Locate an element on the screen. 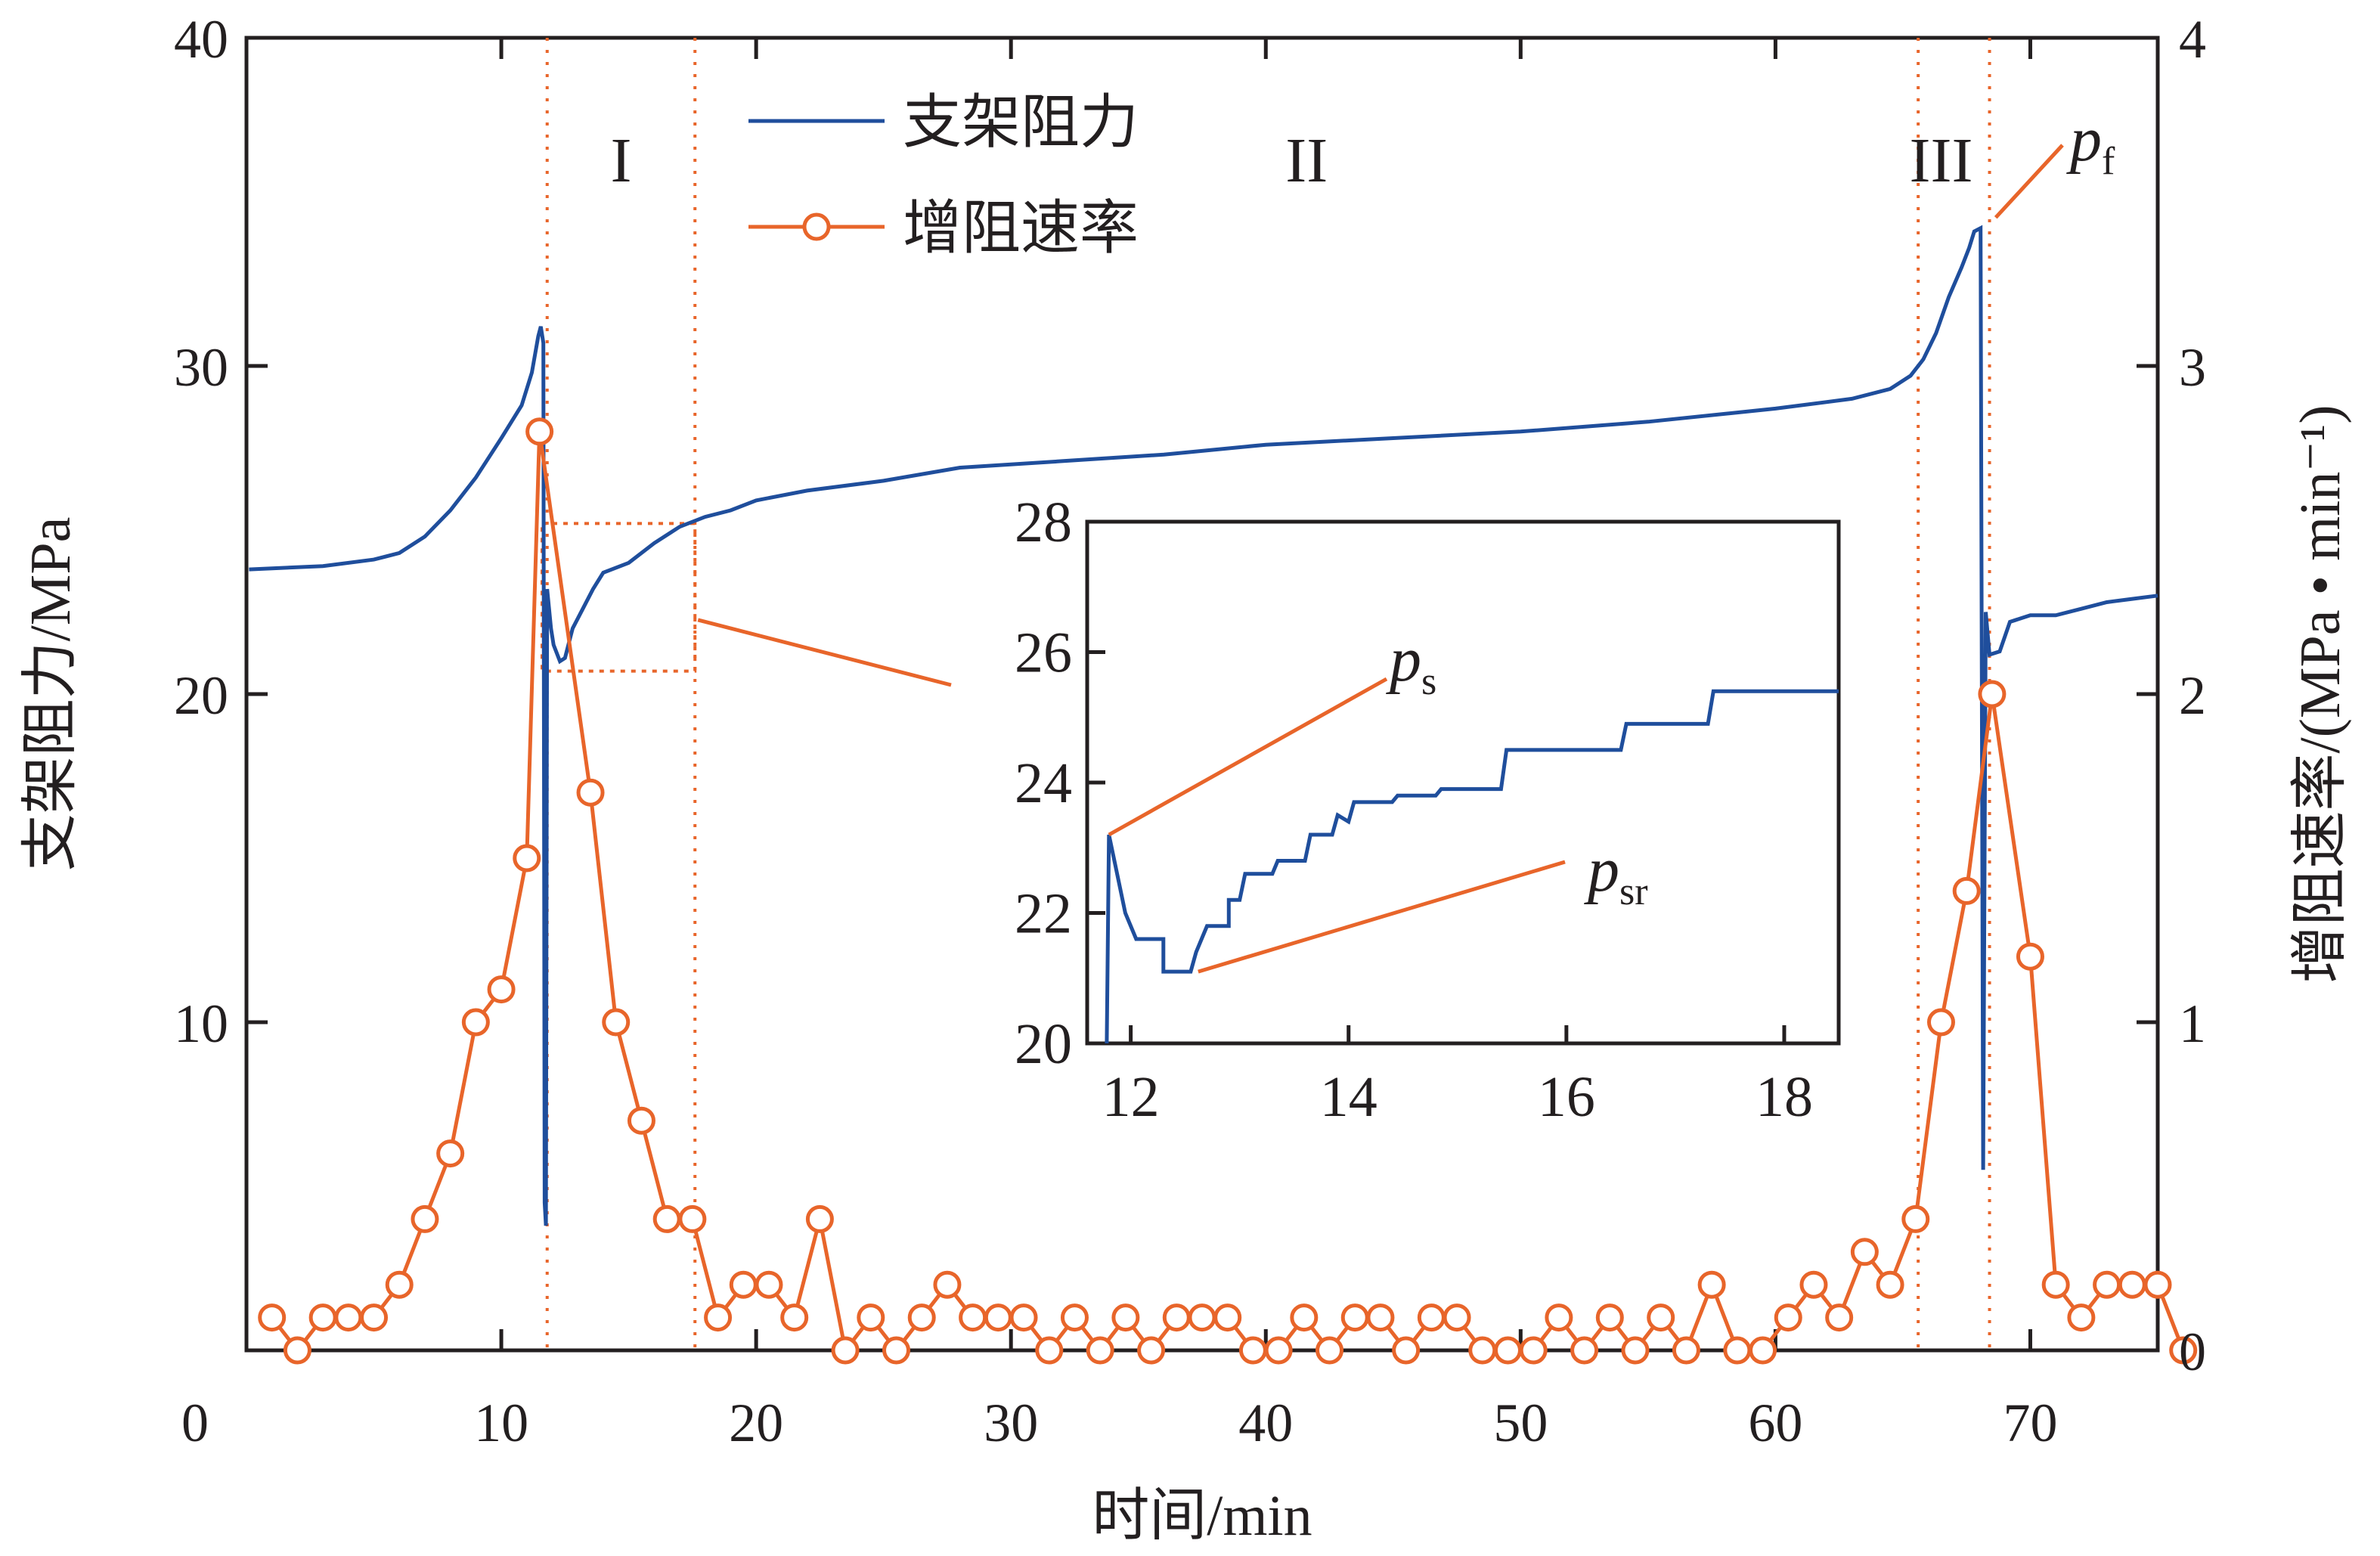 This screenshot has width=2380, height=1556. zoom-box-layer is located at coordinates (618, 597).